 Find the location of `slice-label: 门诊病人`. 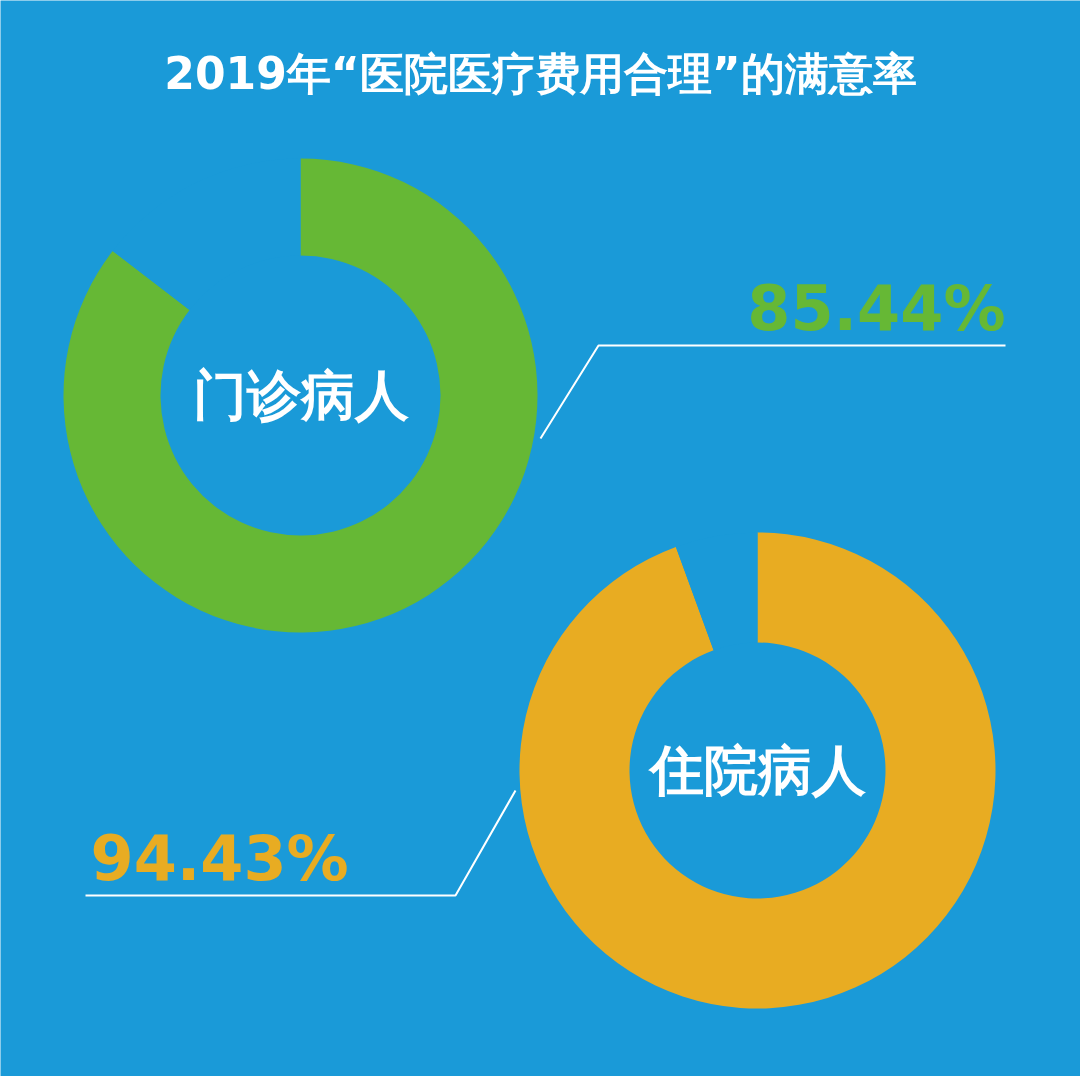

slice-label: 门诊病人 is located at coordinates (300, 395).